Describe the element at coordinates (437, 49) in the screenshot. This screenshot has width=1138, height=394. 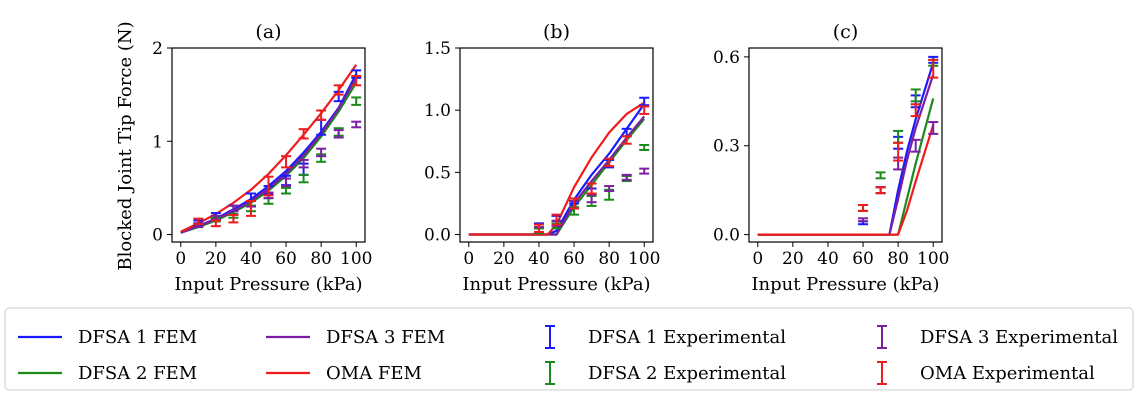
I see `y-tick-label: 1.5` at that location.